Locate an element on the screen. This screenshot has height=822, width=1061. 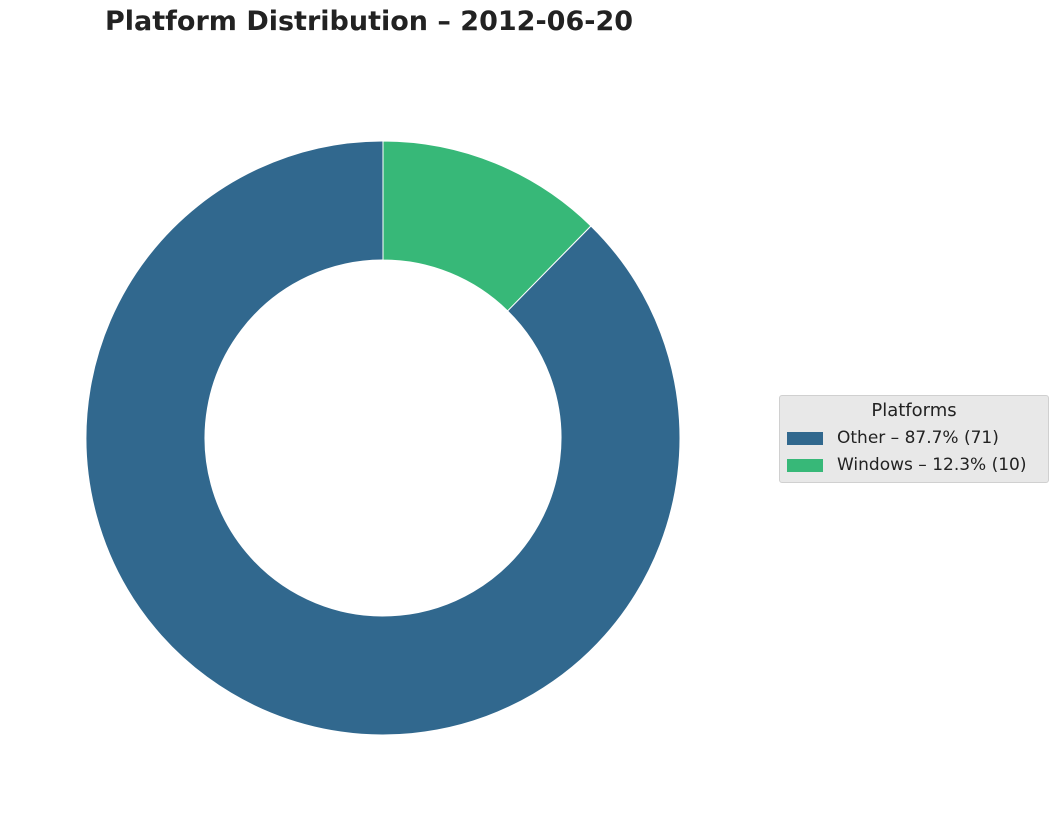
legend-swatch-windows is located at coordinates (805, 465).